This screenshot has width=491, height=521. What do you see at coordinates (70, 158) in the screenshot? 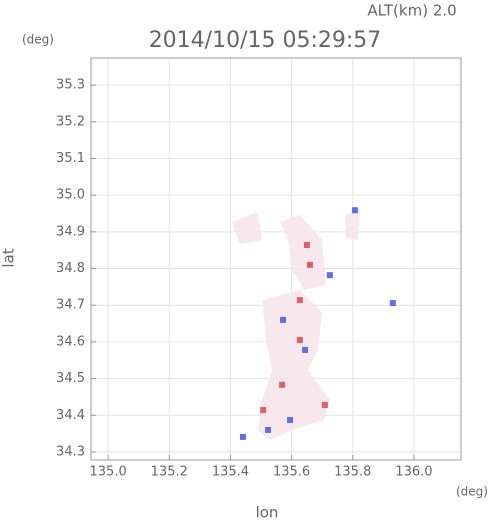
I see `y-tick-label: 35.1` at bounding box center [70, 158].